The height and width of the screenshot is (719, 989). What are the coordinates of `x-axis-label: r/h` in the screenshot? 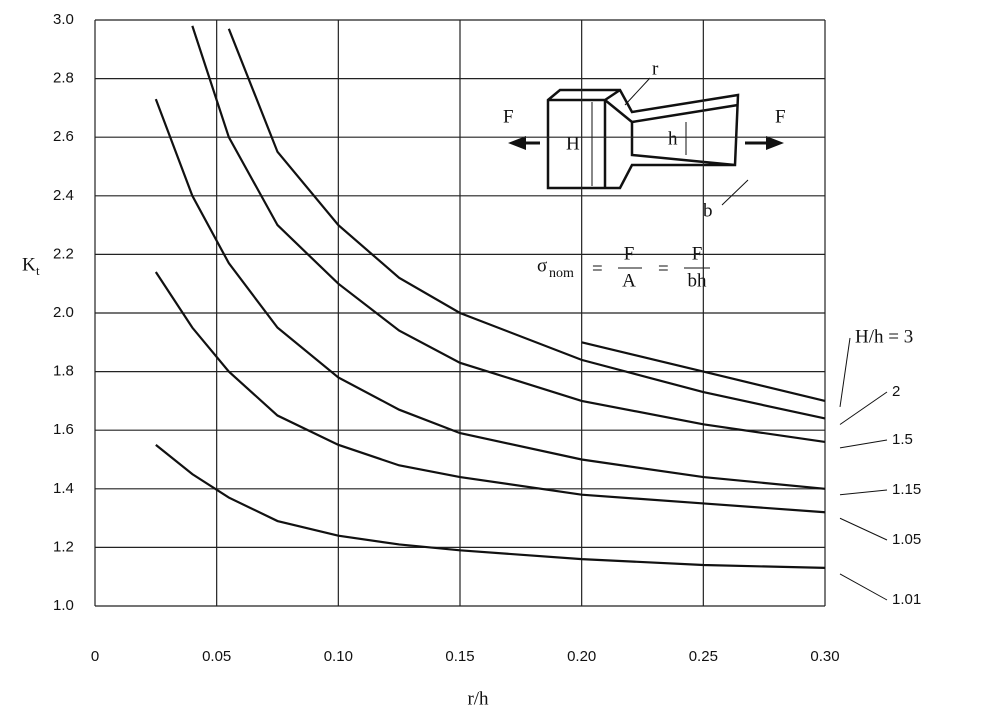 It's located at (478, 698).